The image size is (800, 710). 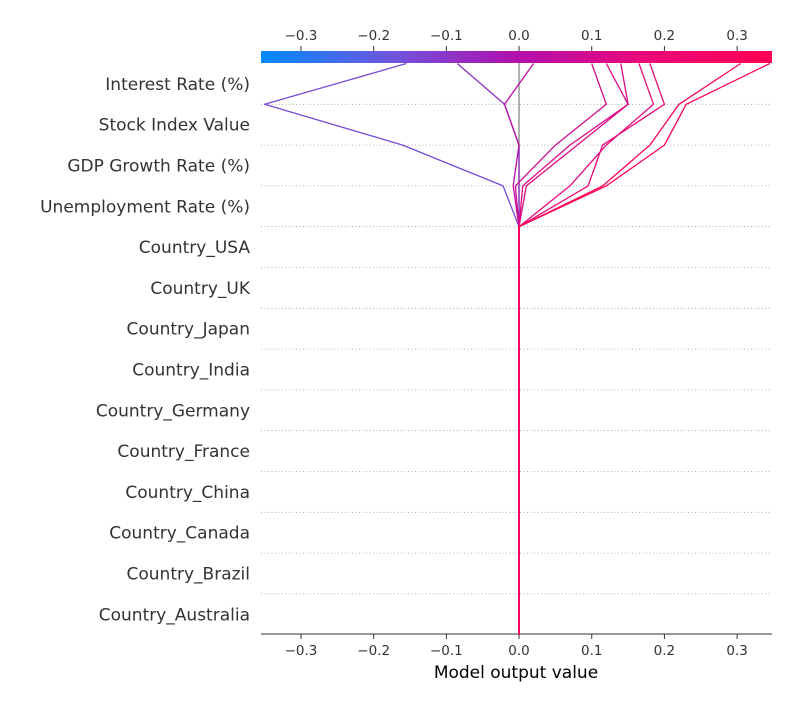 What do you see at coordinates (174, 126) in the screenshot?
I see `feature-label: Stock Index Value` at bounding box center [174, 126].